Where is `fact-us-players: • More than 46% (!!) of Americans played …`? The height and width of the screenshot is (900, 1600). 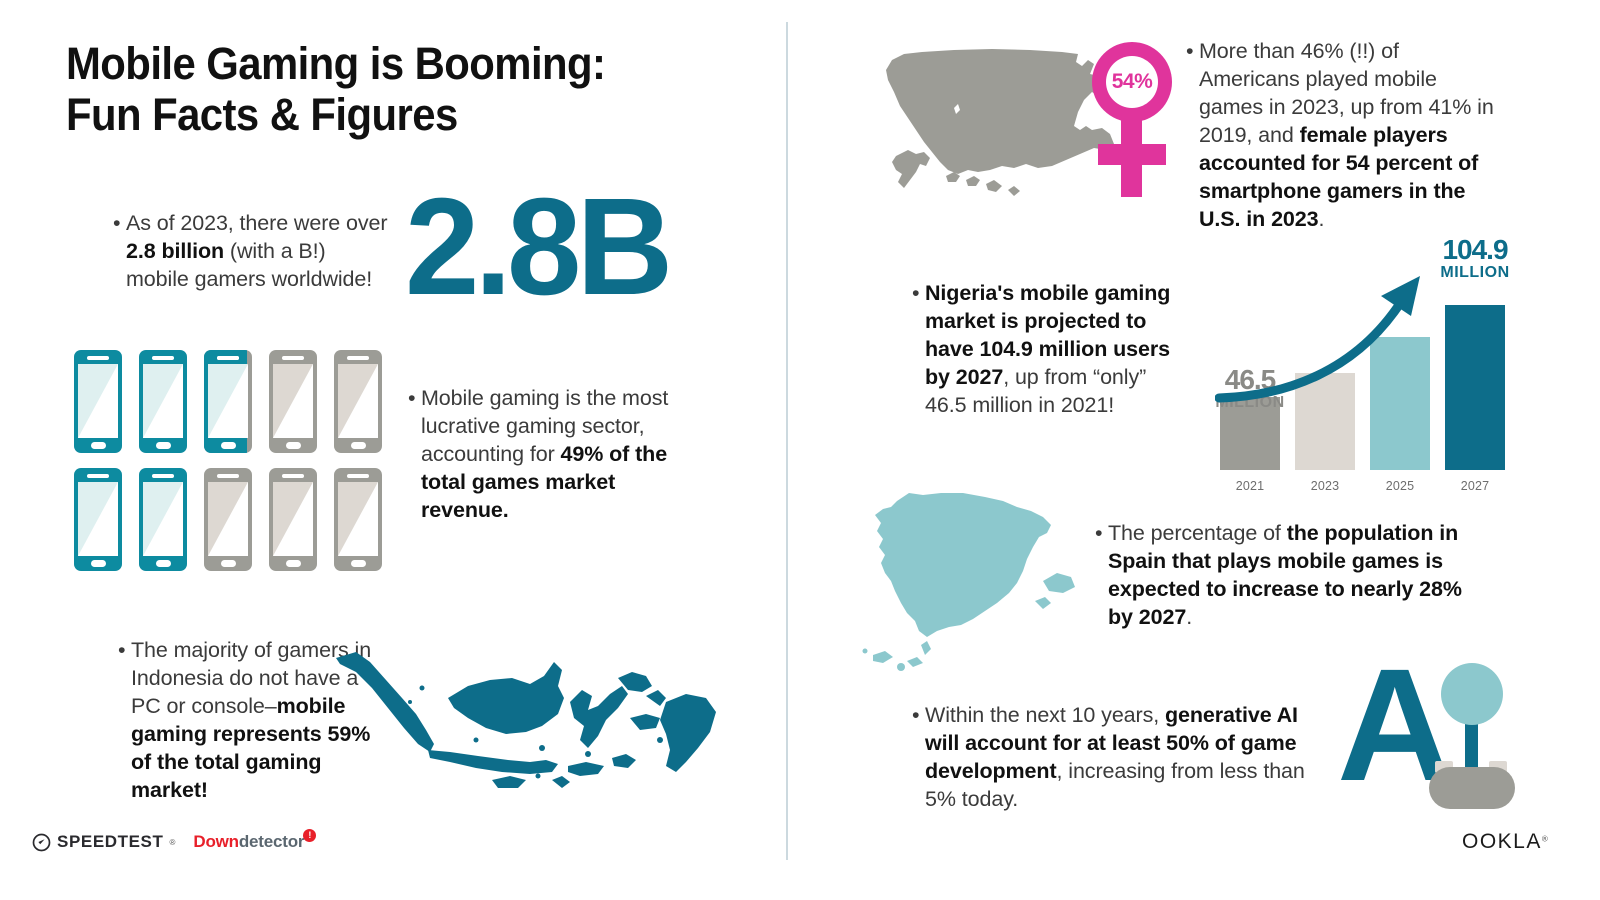 fact-us-players: • More than 46% (!!) of Americans played … is located at coordinates (1342, 136).